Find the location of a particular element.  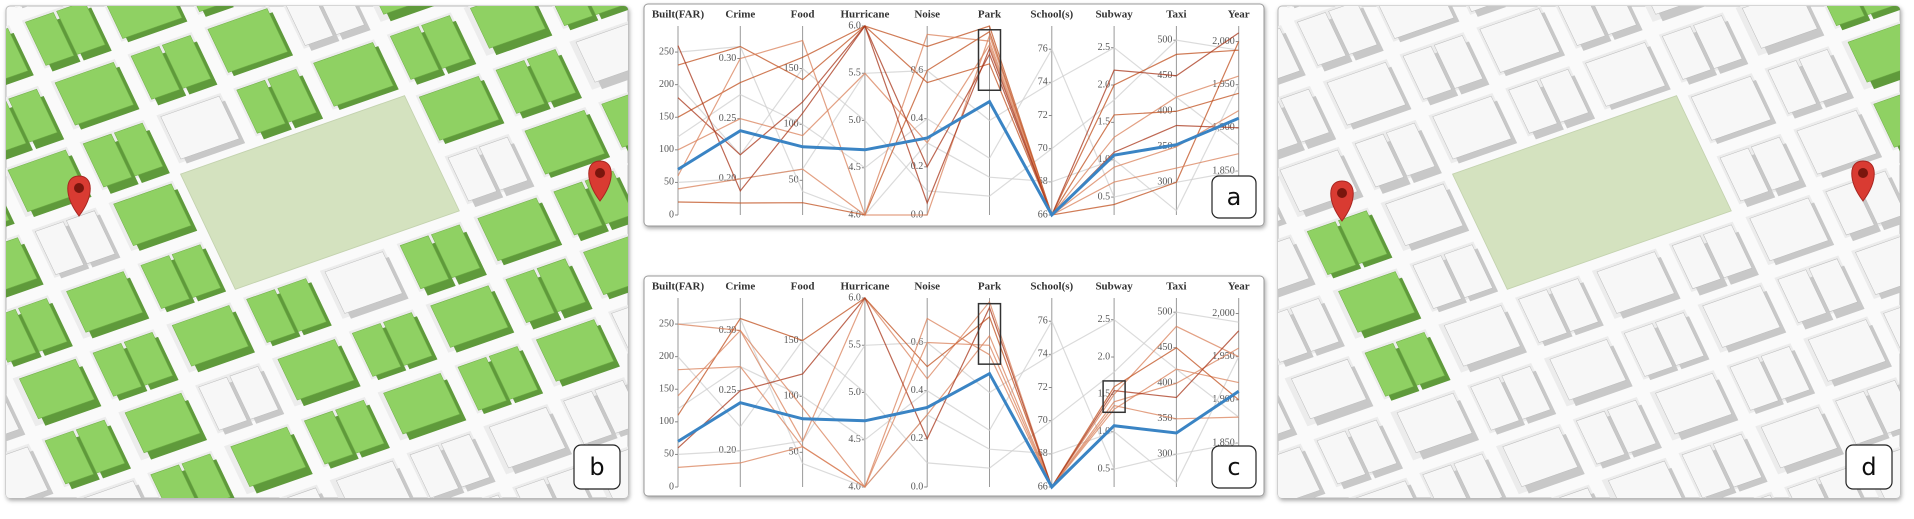

axis-label: Subway is located at coordinates (1114, 15).